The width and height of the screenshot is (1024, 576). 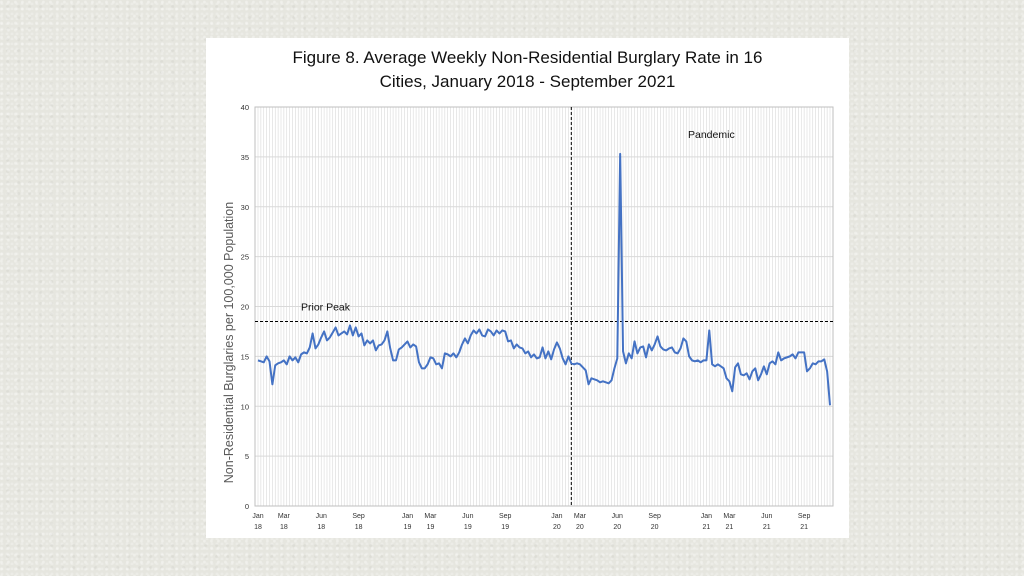 What do you see at coordinates (247, 506) in the screenshot?
I see `y-tick-label: 0` at bounding box center [247, 506].